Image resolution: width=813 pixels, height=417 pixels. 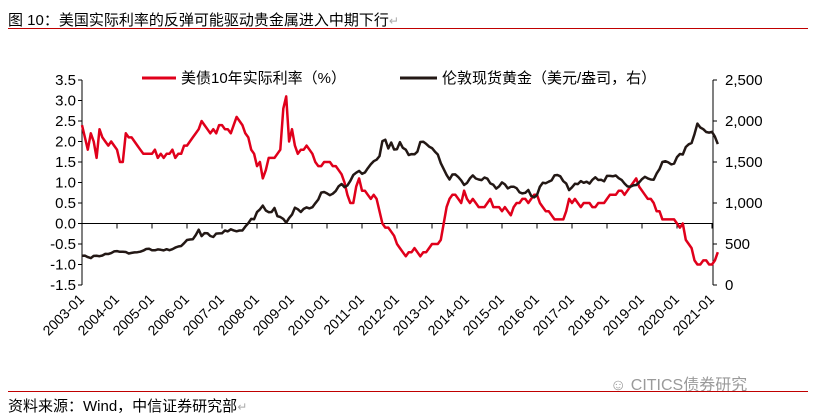 What do you see at coordinates (744, 80) in the screenshot?
I see `right-axis-tick-label: 2,500` at bounding box center [744, 80].